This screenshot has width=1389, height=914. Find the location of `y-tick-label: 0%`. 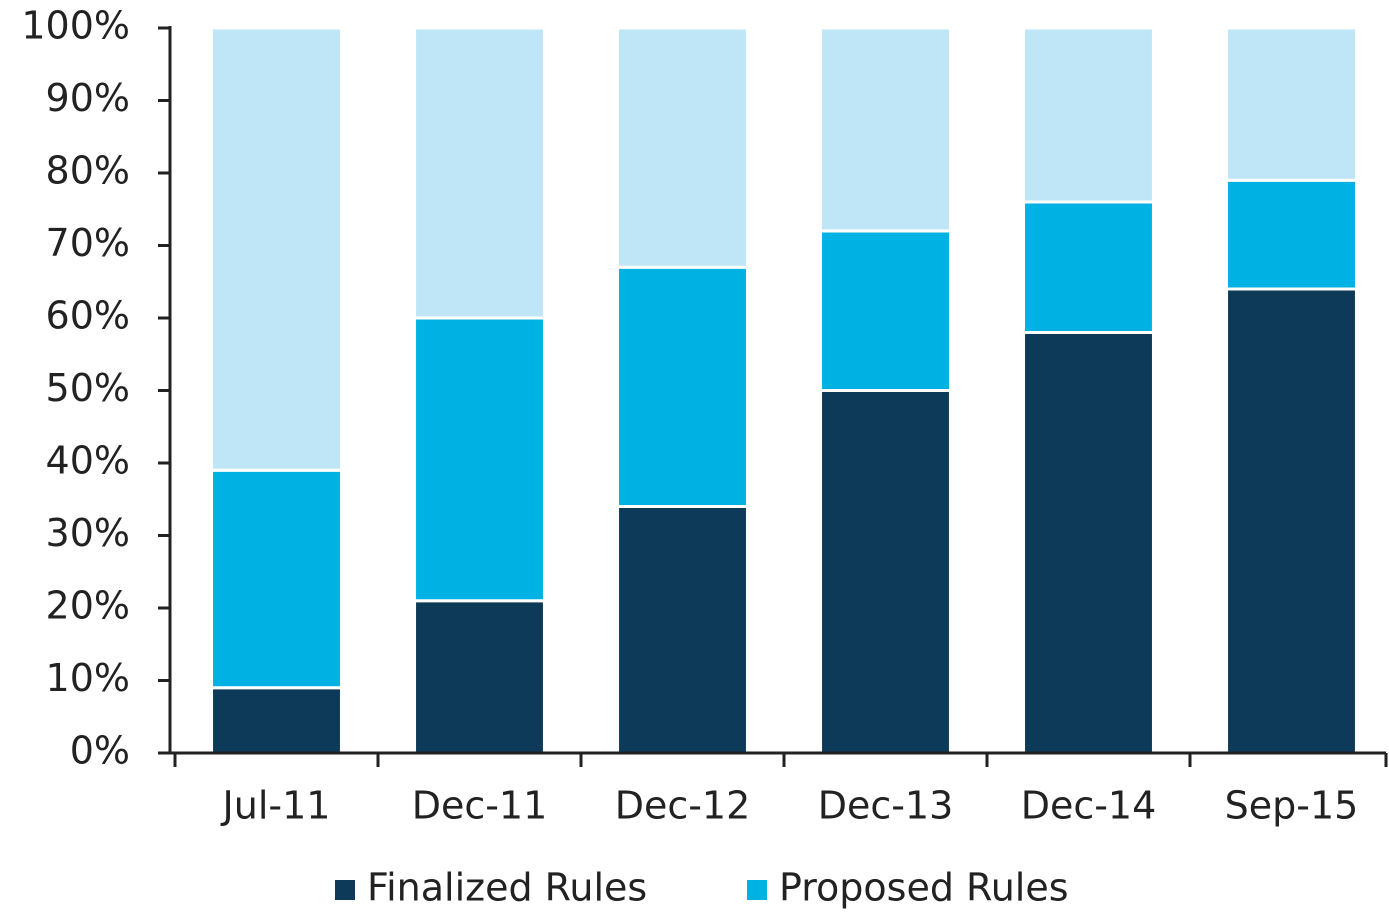

y-tick-label: 0% is located at coordinates (100, 751).